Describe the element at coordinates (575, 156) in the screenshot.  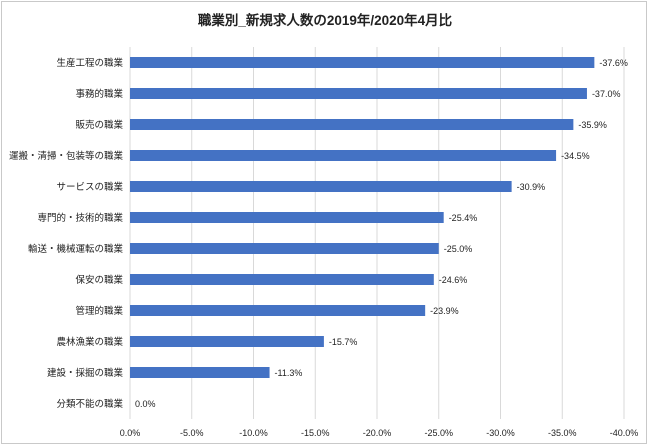
I see `data-label: -34.5%` at that location.